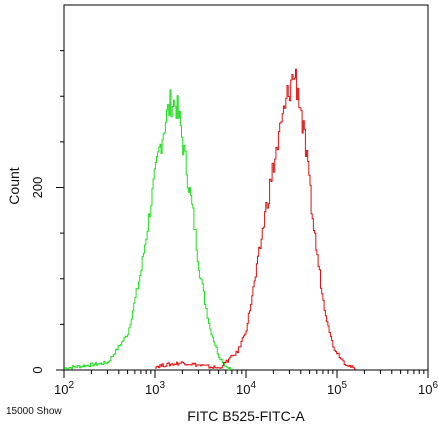  What do you see at coordinates (337, 388) in the screenshot?
I see `x-tick-label: 10⁵` at bounding box center [337, 388].